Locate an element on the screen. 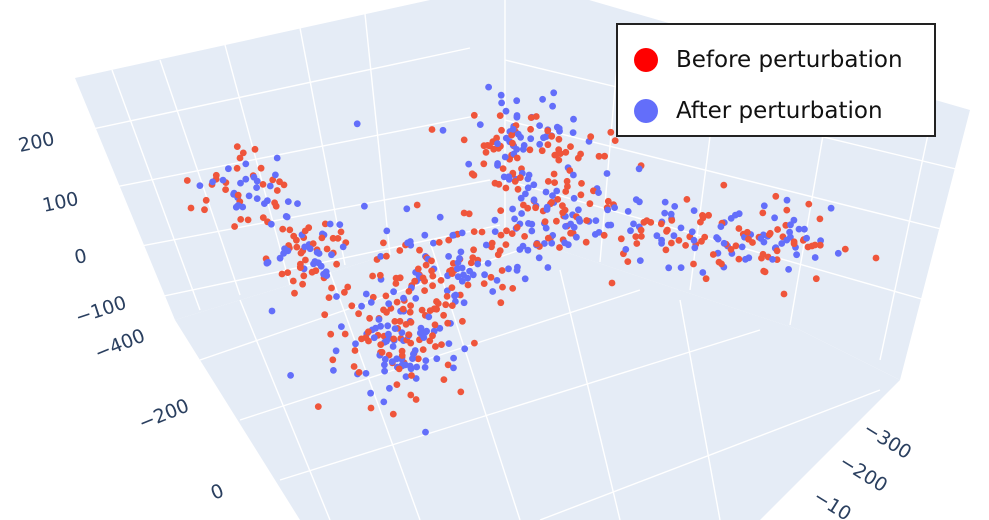  legend-item-after: After perturbation is located at coordinates (758, 111).